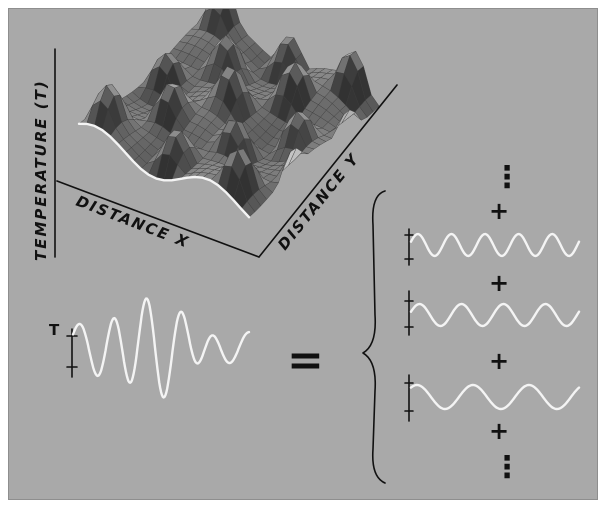 This screenshot has height=506, width=605. What do you see at coordinates (305, 360) in the screenshot?
I see `equals-sign: =` at bounding box center [305, 360].